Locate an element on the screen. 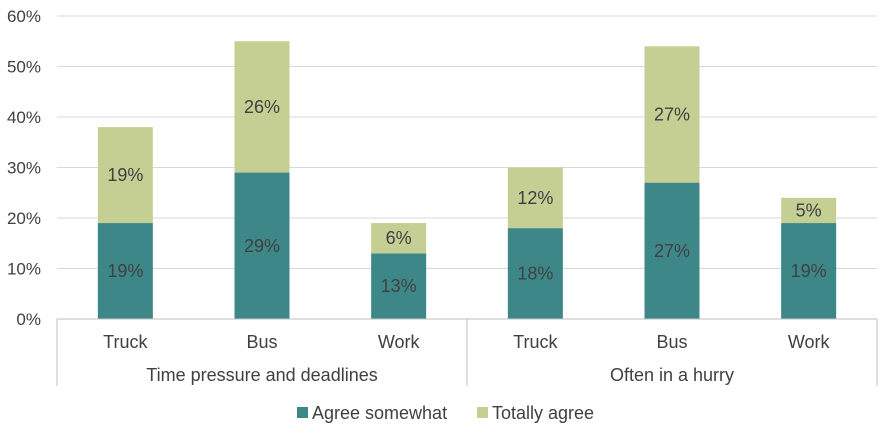  data-label: 13% is located at coordinates (399, 286).